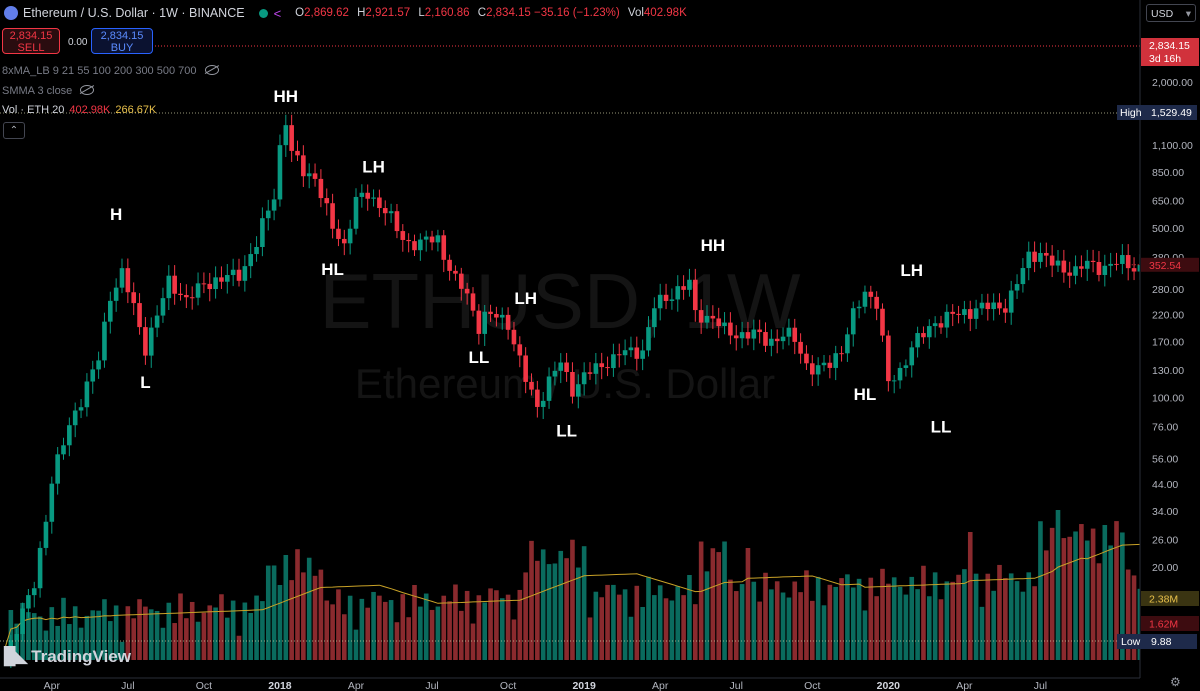 Image resolution: width=1200 pixels, height=691 pixels. Describe the element at coordinates (1168, 343) in the screenshot. I see `price-tick-label: 170.00` at that location.